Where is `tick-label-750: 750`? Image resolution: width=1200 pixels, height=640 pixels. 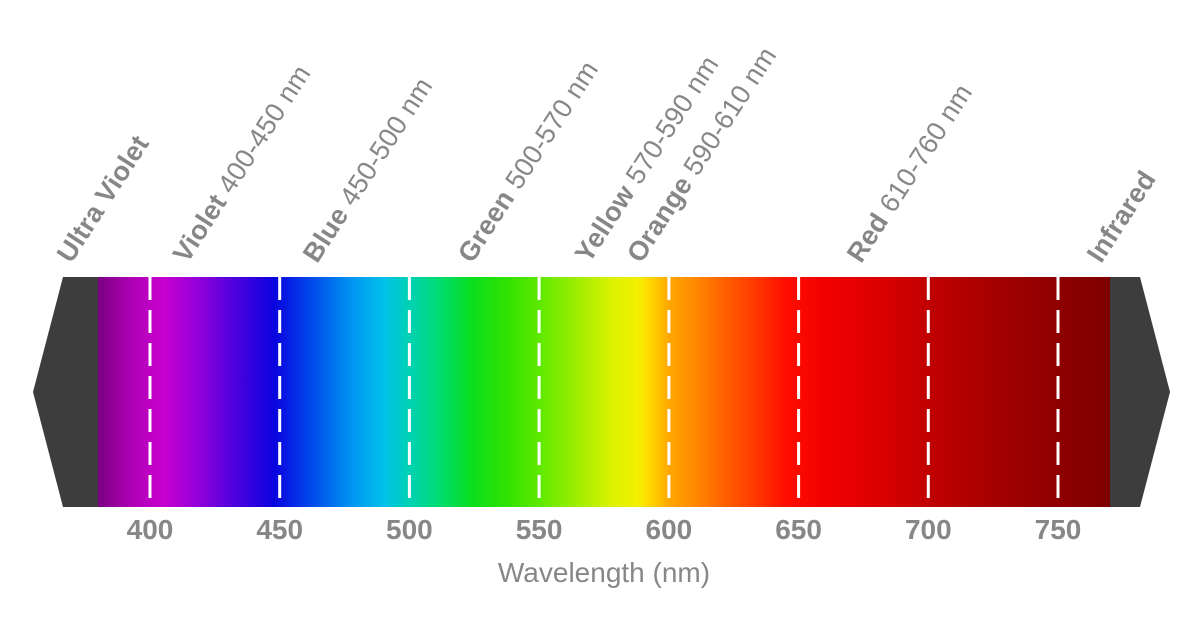
tick-label-750: 750 is located at coordinates (1058, 529).